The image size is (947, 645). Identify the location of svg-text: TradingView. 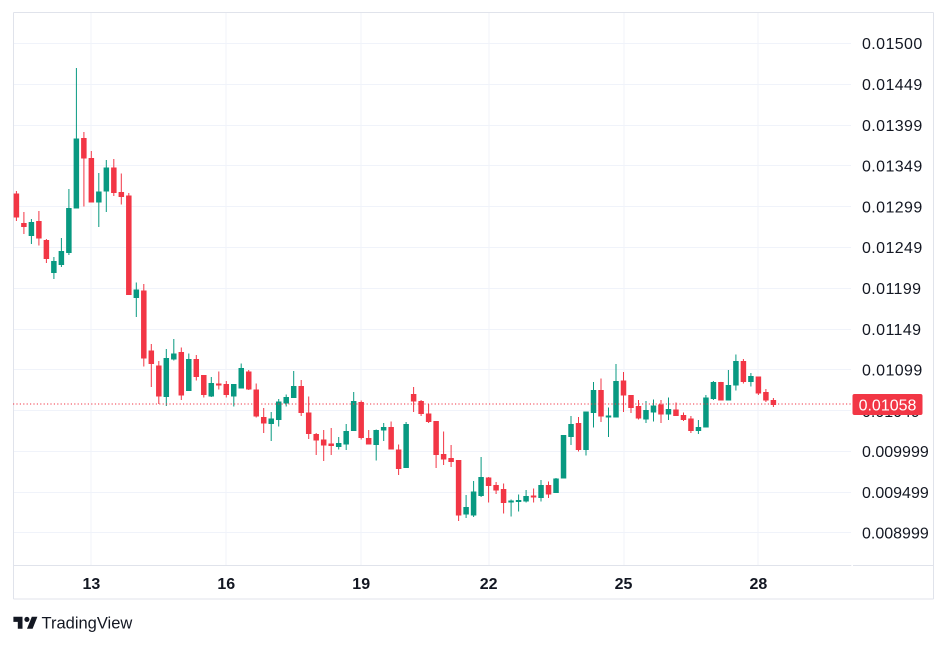
(87, 624).